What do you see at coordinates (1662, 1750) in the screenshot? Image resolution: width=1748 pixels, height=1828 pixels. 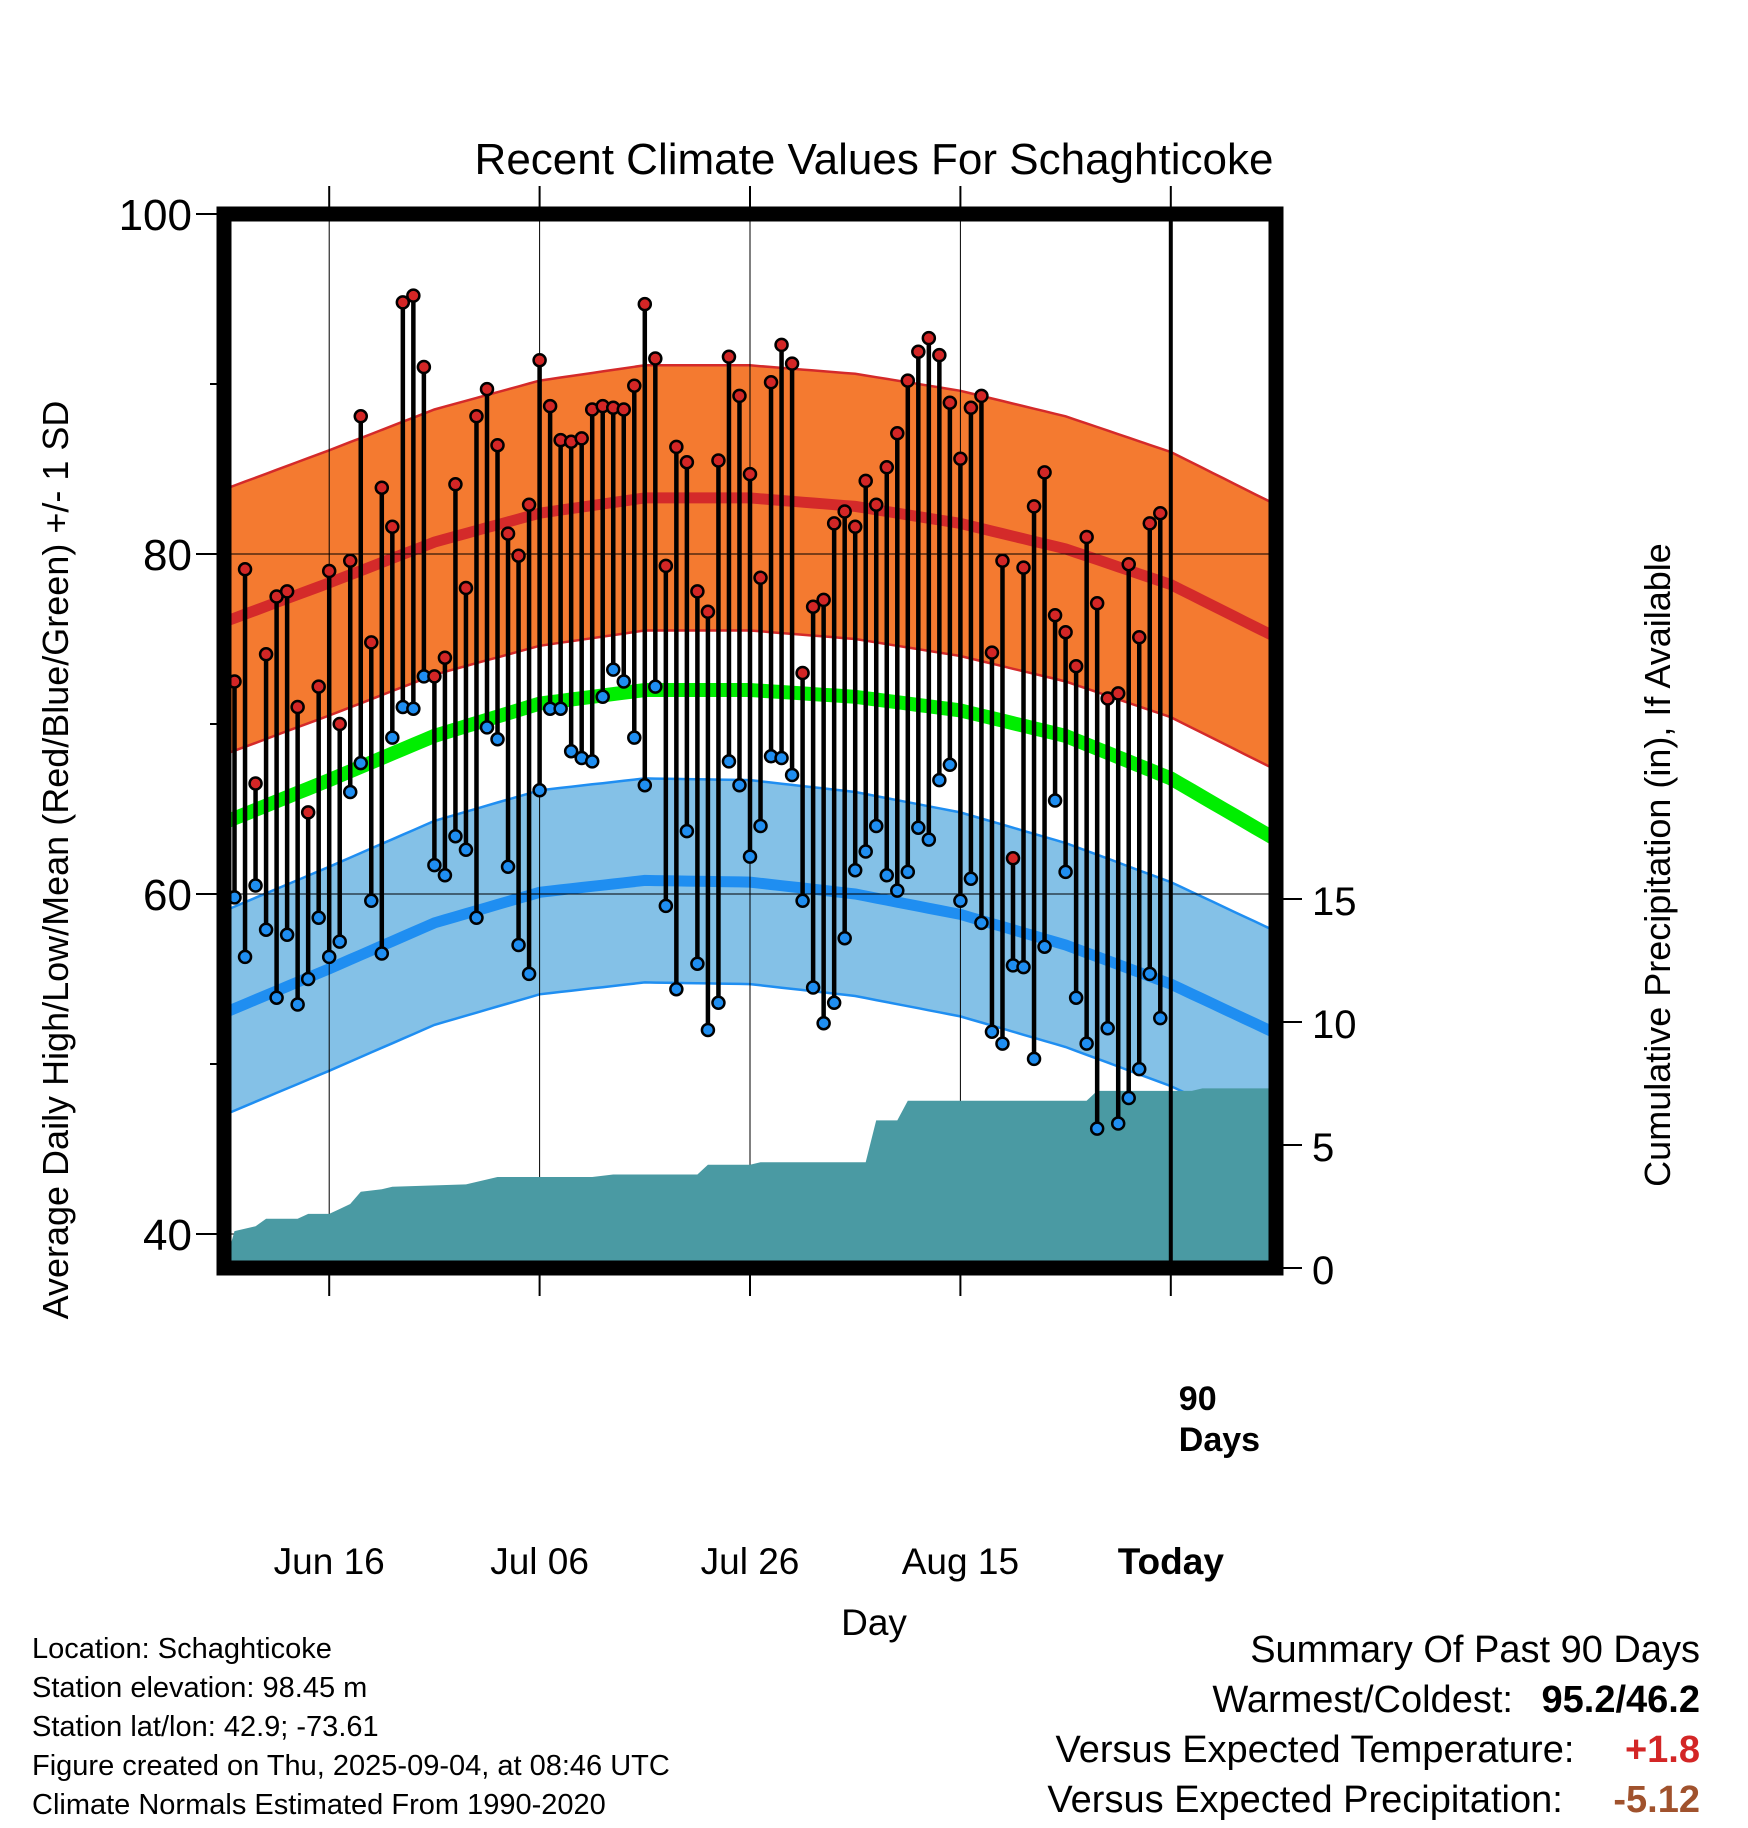 I see `temp-value: +1.8` at bounding box center [1662, 1750].